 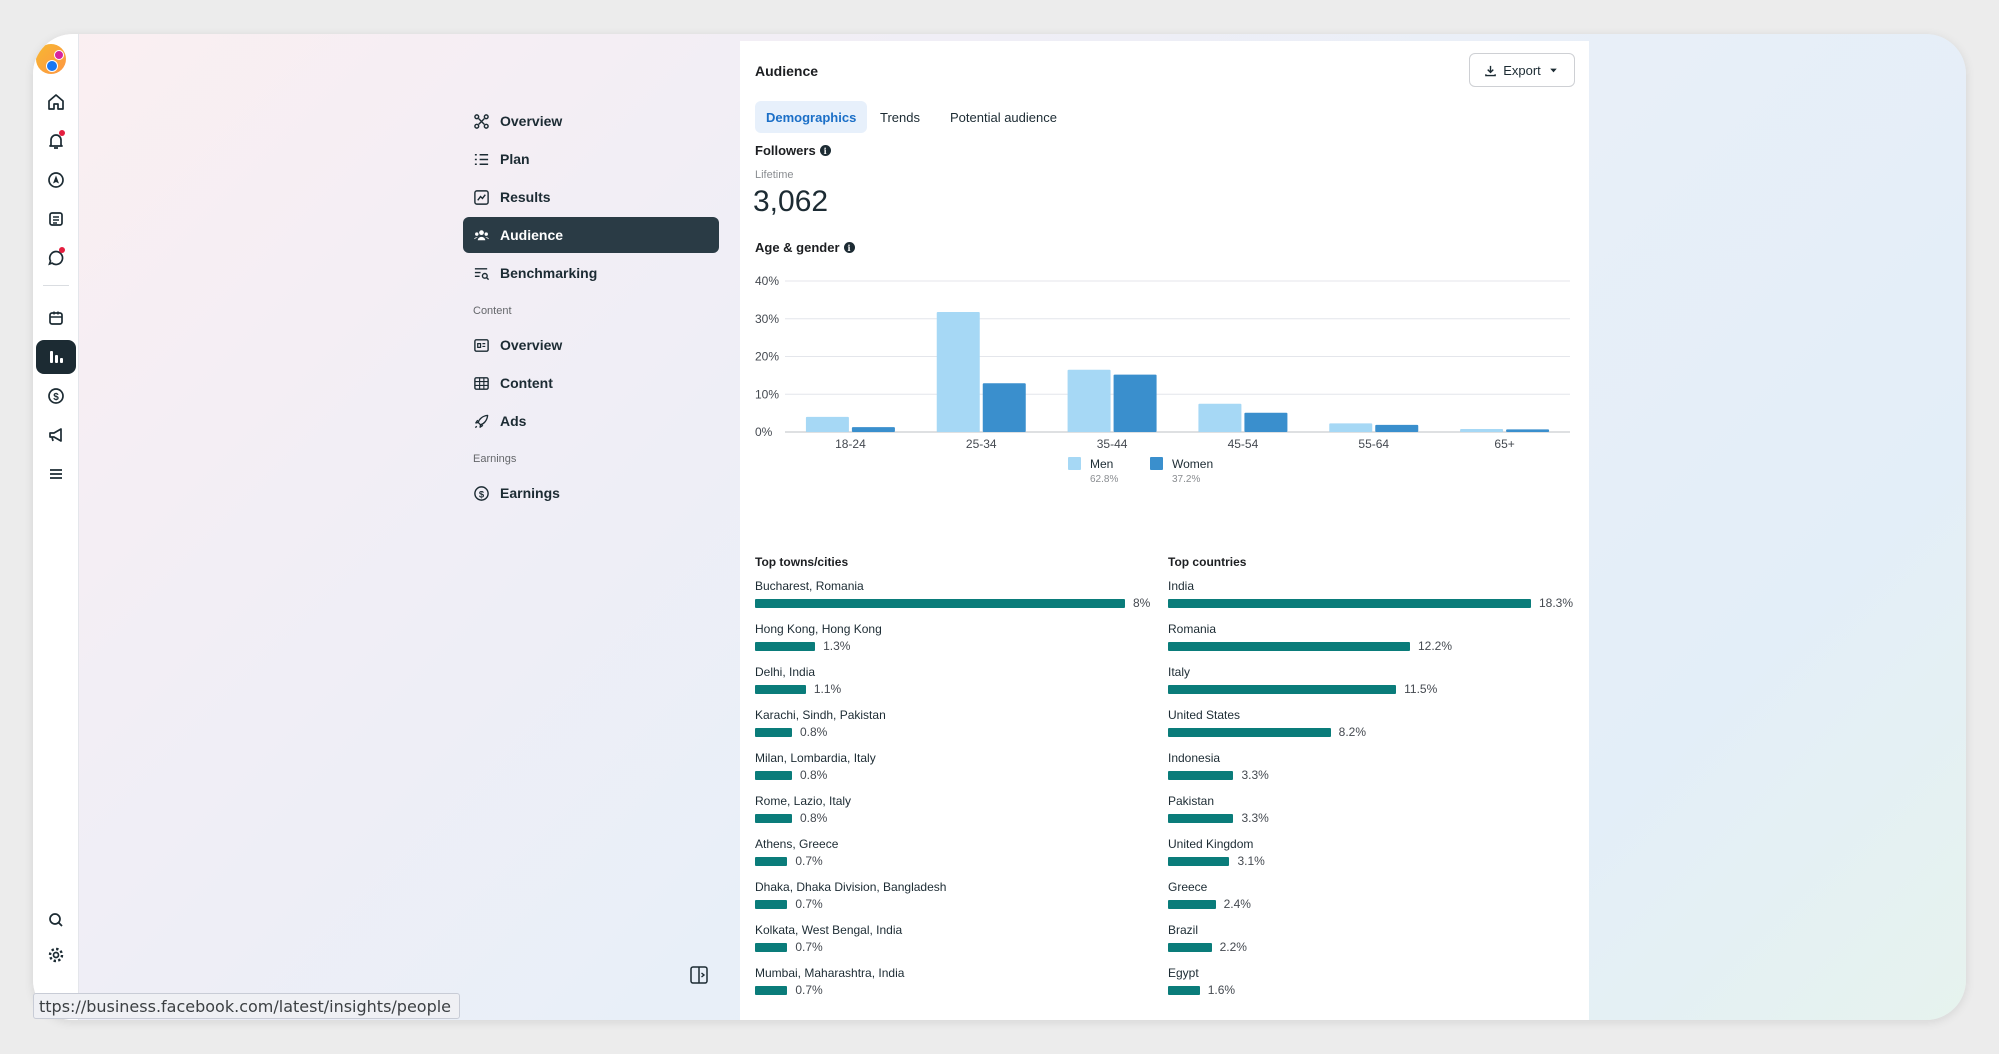 I want to click on country-row: Italy 11.5%, so click(x=1302, y=682).